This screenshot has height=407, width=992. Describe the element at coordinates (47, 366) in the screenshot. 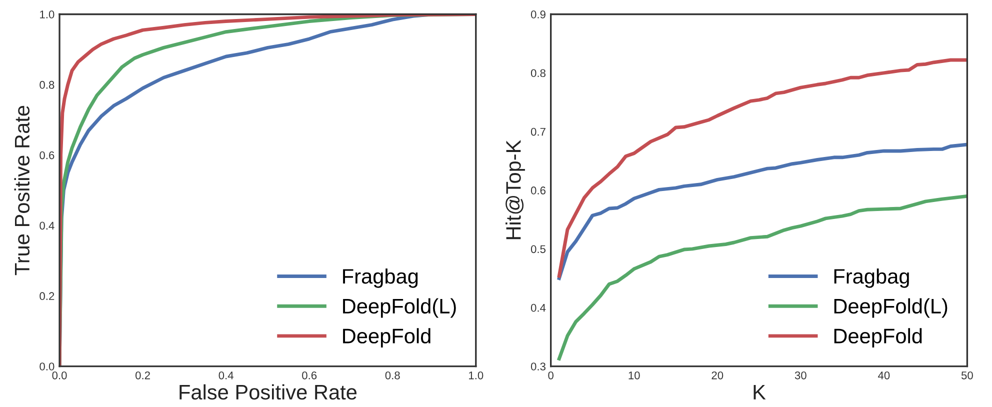

I see `y-tick-label: 0.0` at that location.